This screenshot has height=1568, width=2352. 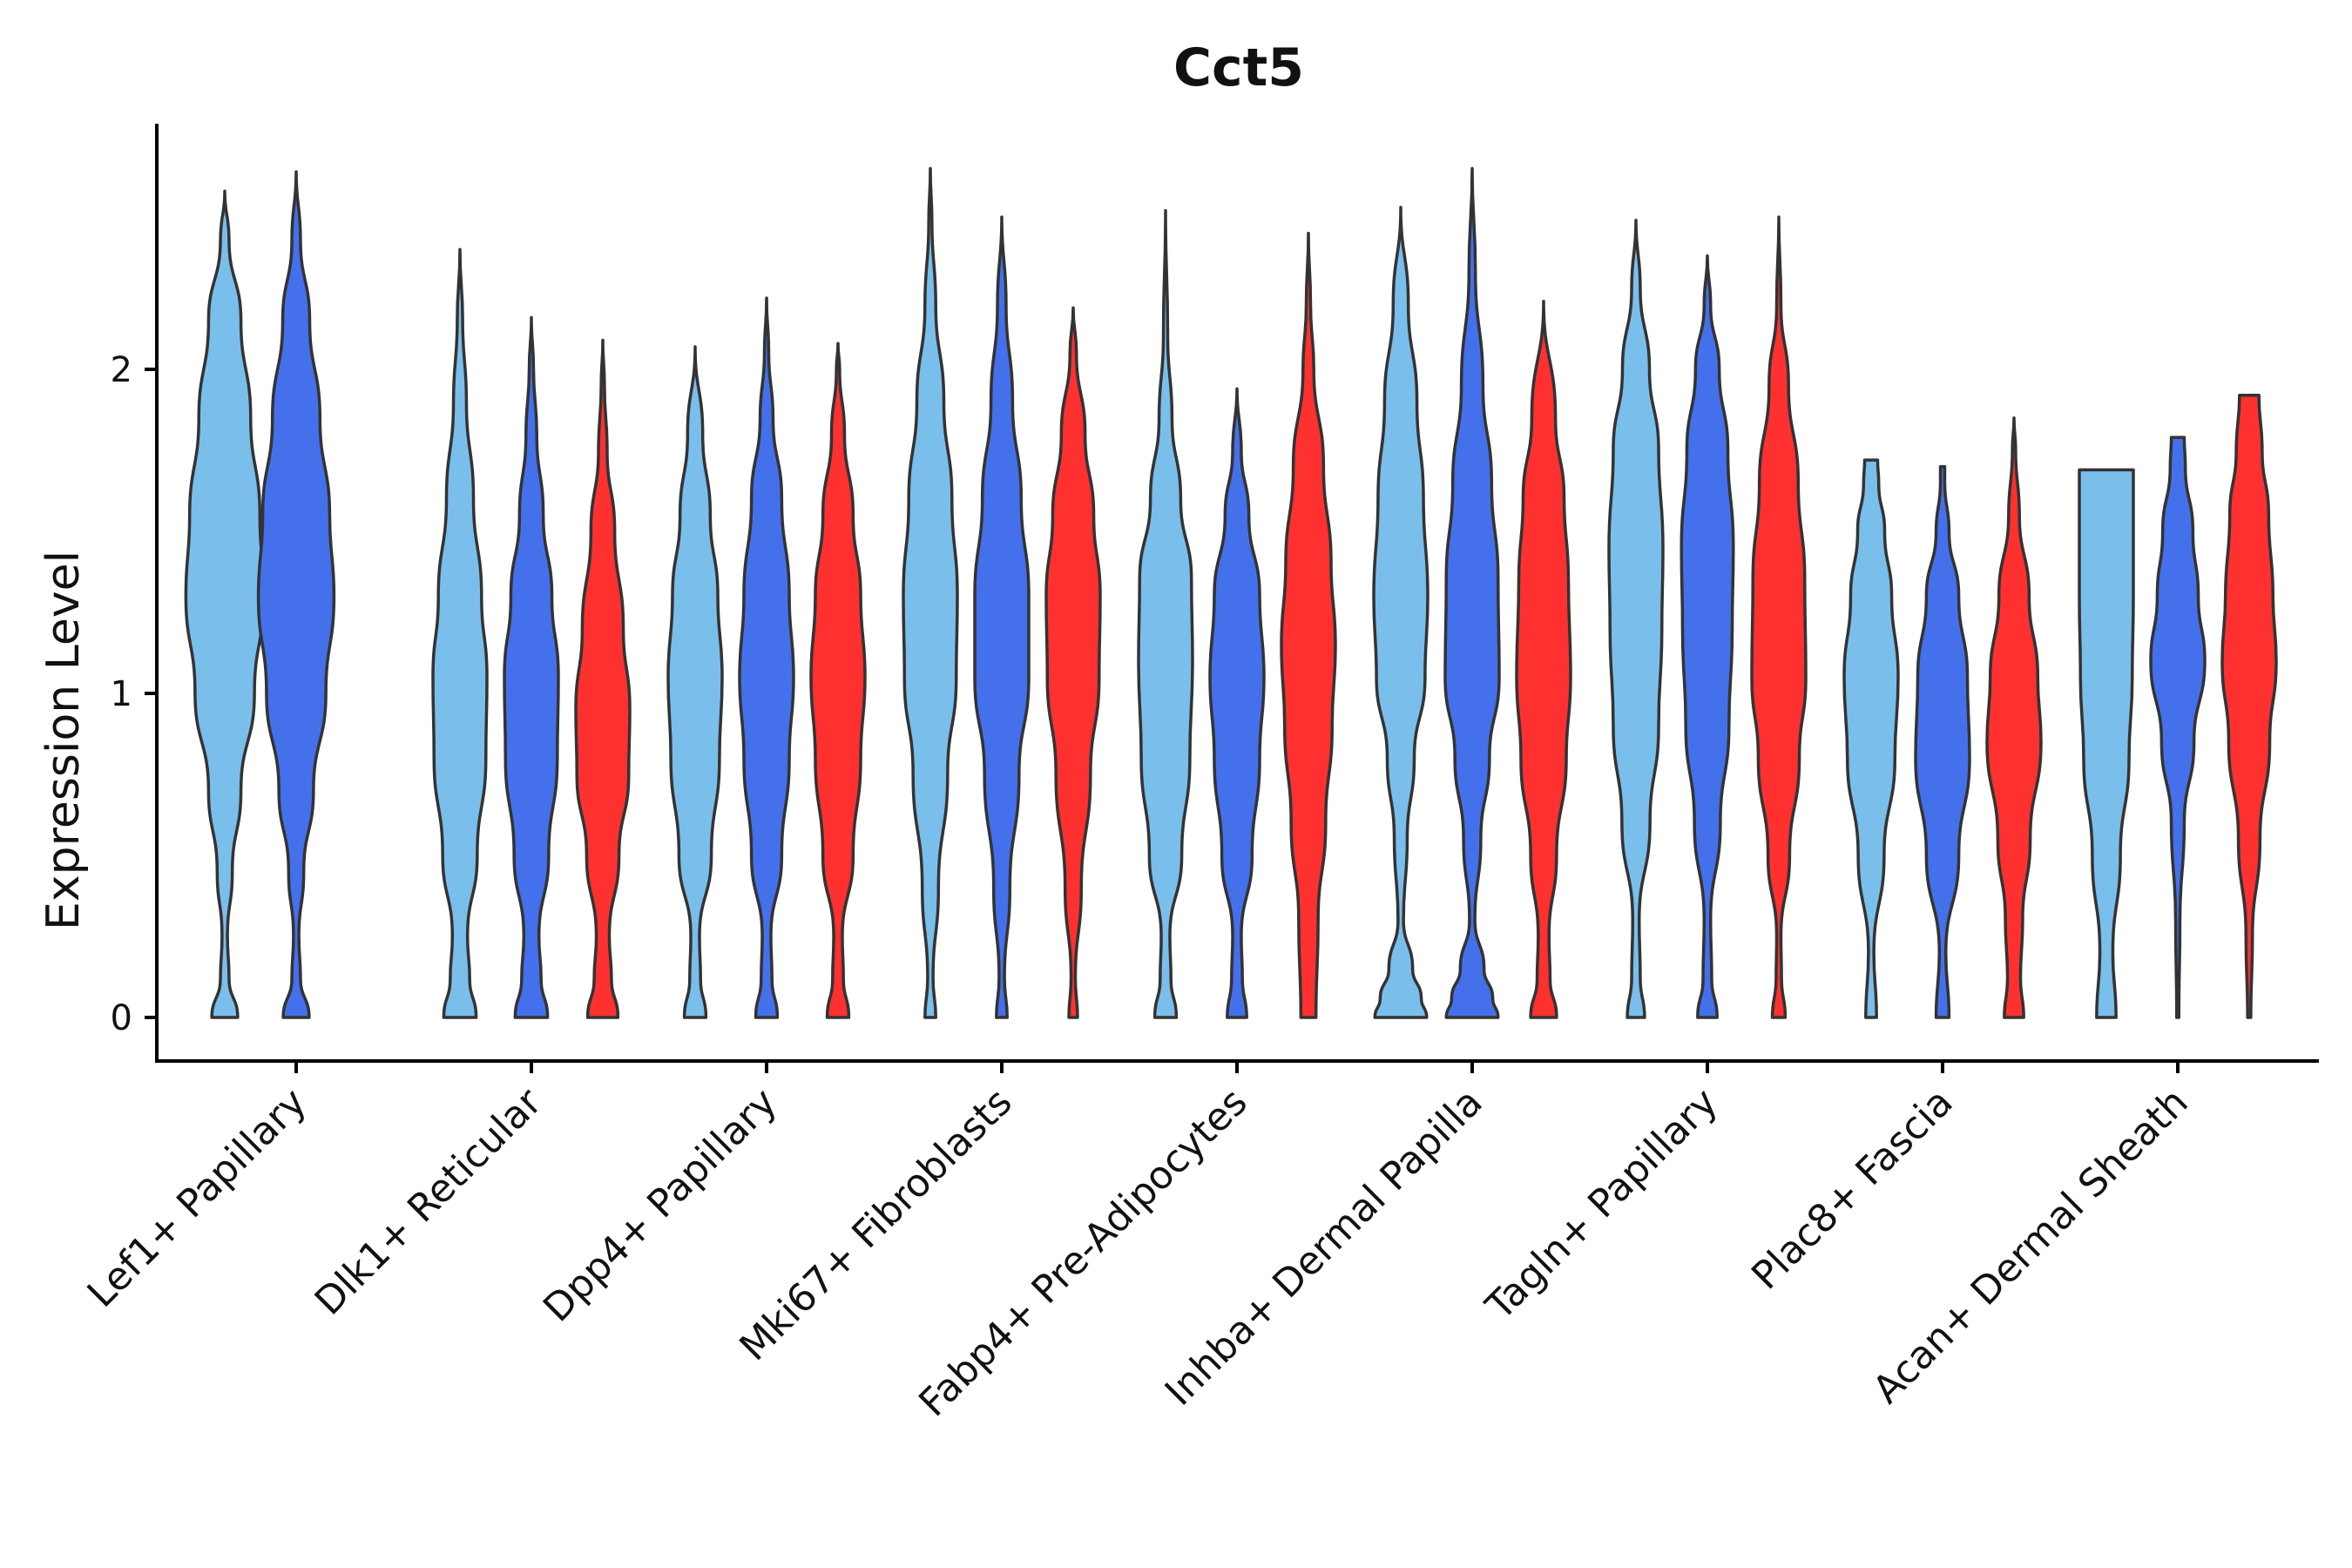 I want to click on x-tick-label: Dlk1+ Reticular, so click(x=429, y=1201).